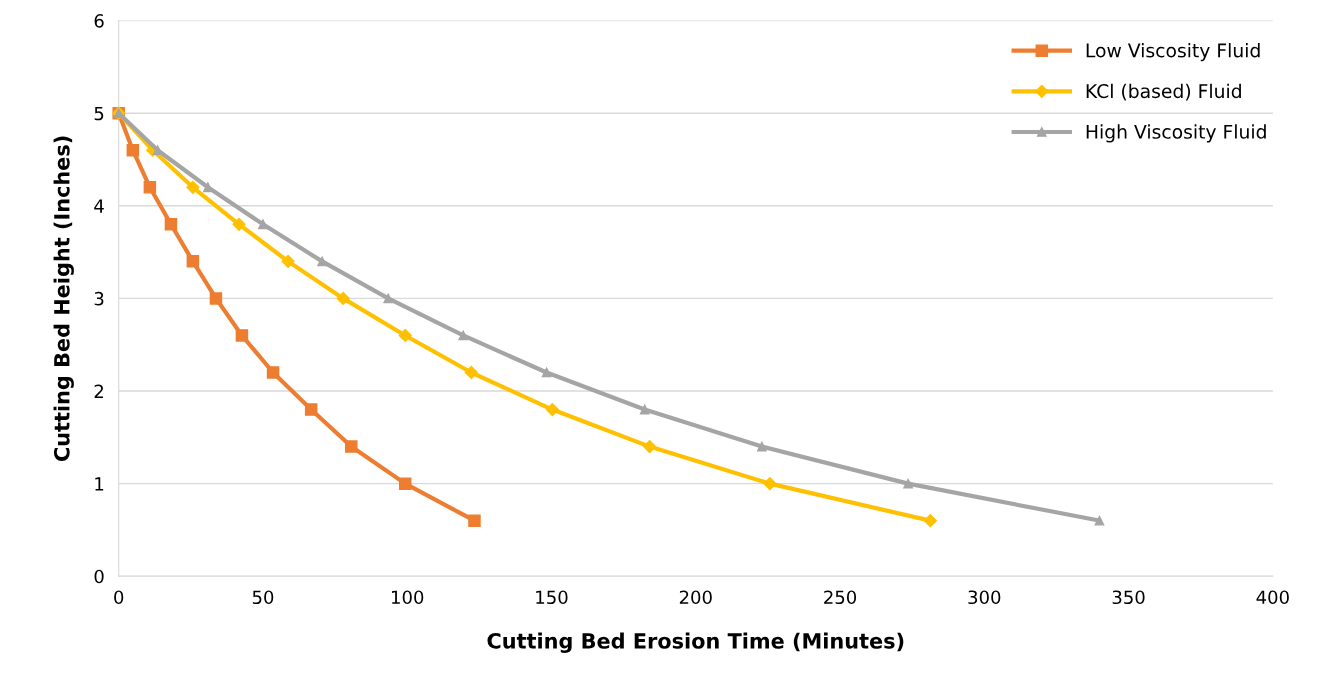 The width and height of the screenshot is (1319, 686). Describe the element at coordinates (99, 484) in the screenshot. I see `y-tick-label: 1` at that location.